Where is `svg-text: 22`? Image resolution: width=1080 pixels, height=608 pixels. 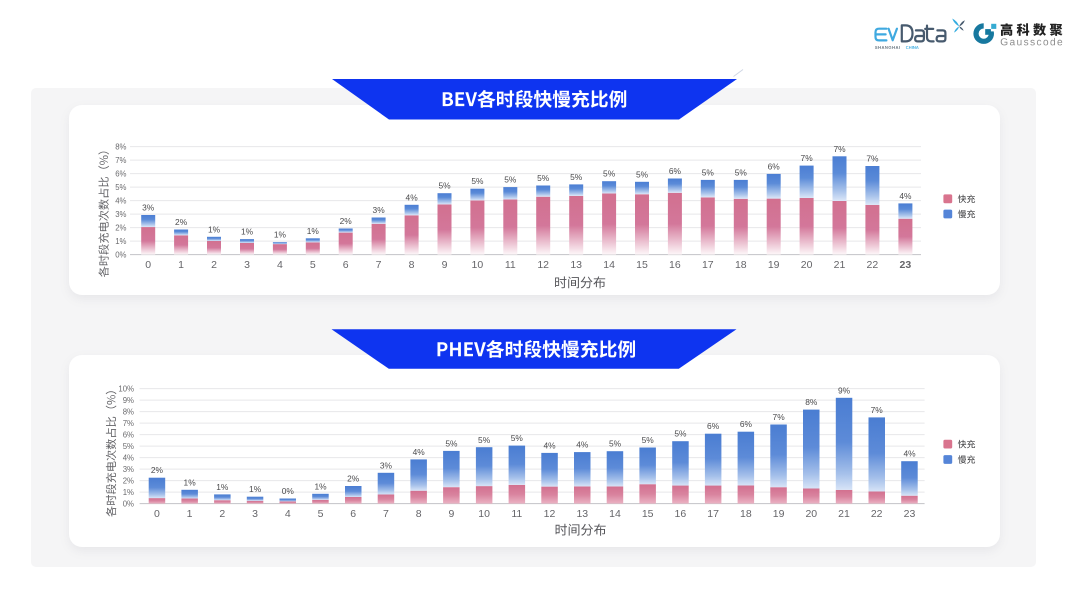 svg-text: 22 is located at coordinates (873, 265).